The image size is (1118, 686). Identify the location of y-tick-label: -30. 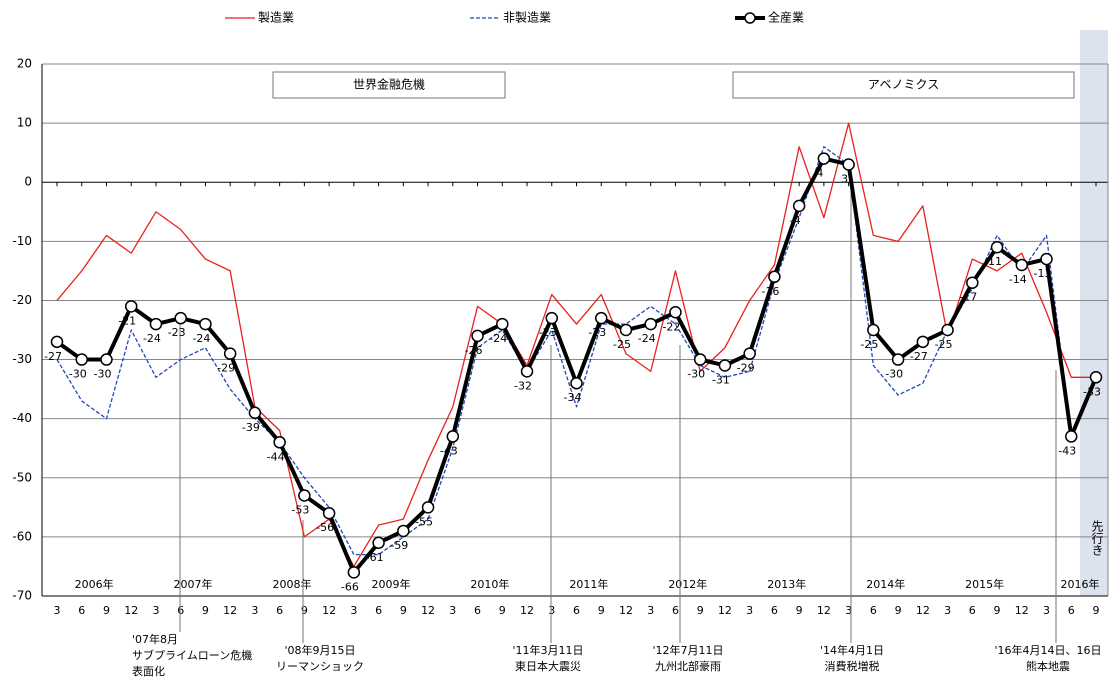
(22, 359).